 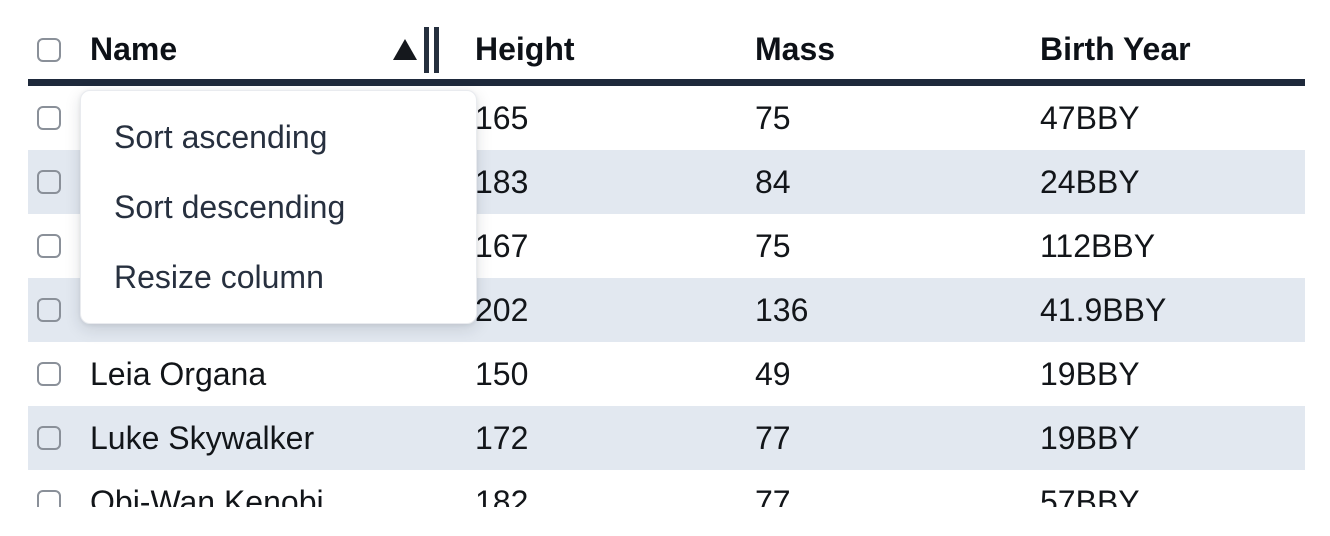 I want to click on height-cell: 202, so click(x=502, y=309).